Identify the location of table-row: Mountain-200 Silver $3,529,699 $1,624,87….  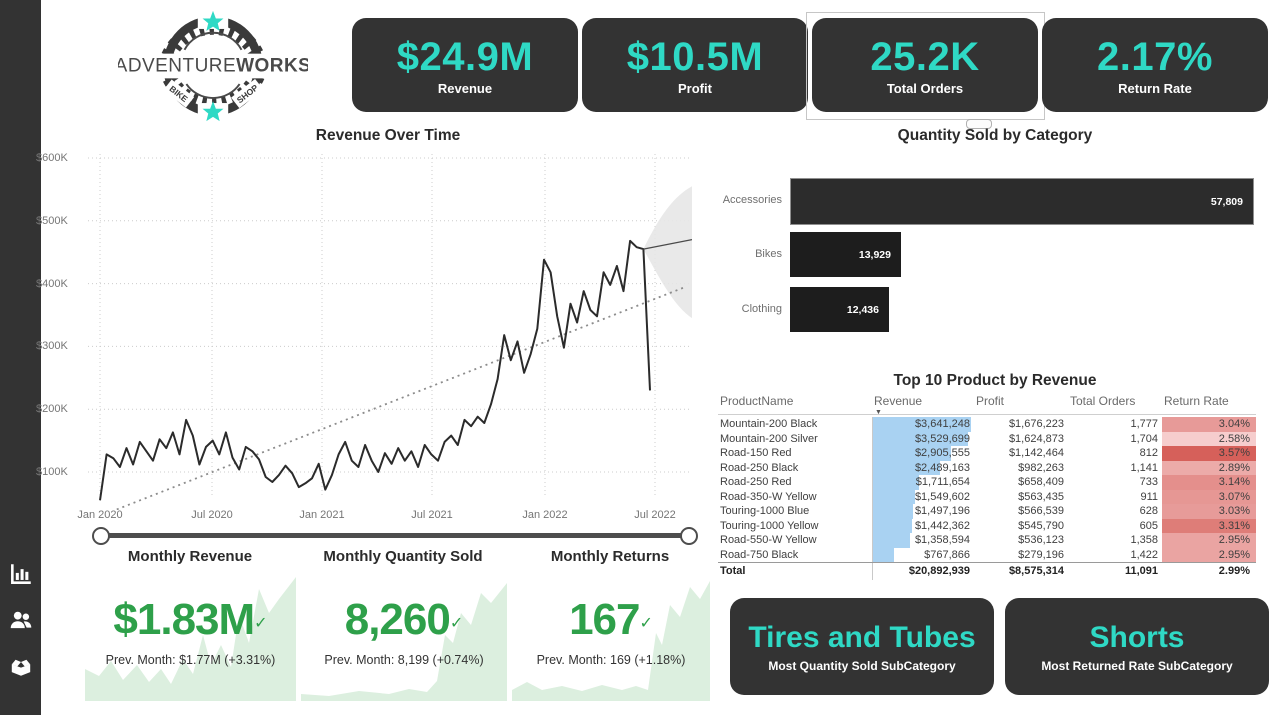
(987, 438).